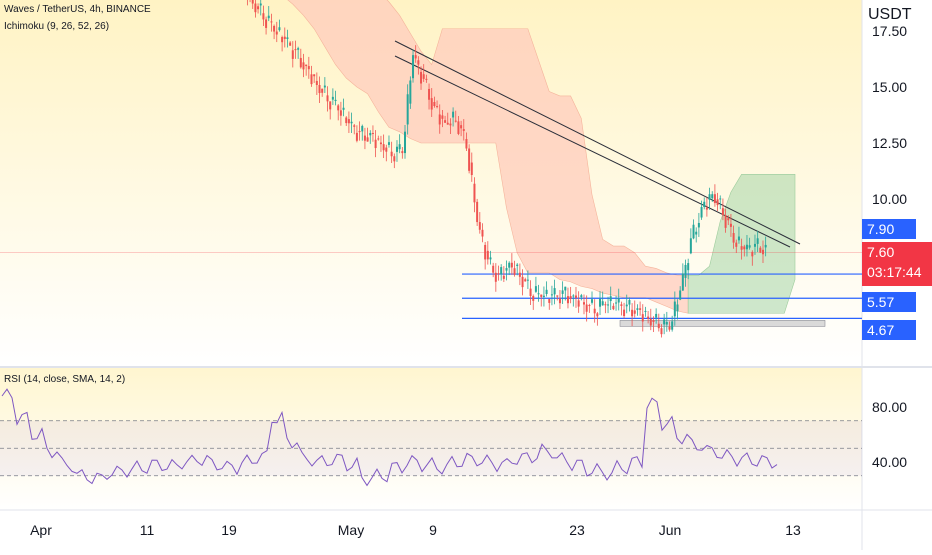 Image resolution: width=932 pixels, height=555 pixels. Describe the element at coordinates (351, 530) in the screenshot. I see `time-tick-label: May` at that location.